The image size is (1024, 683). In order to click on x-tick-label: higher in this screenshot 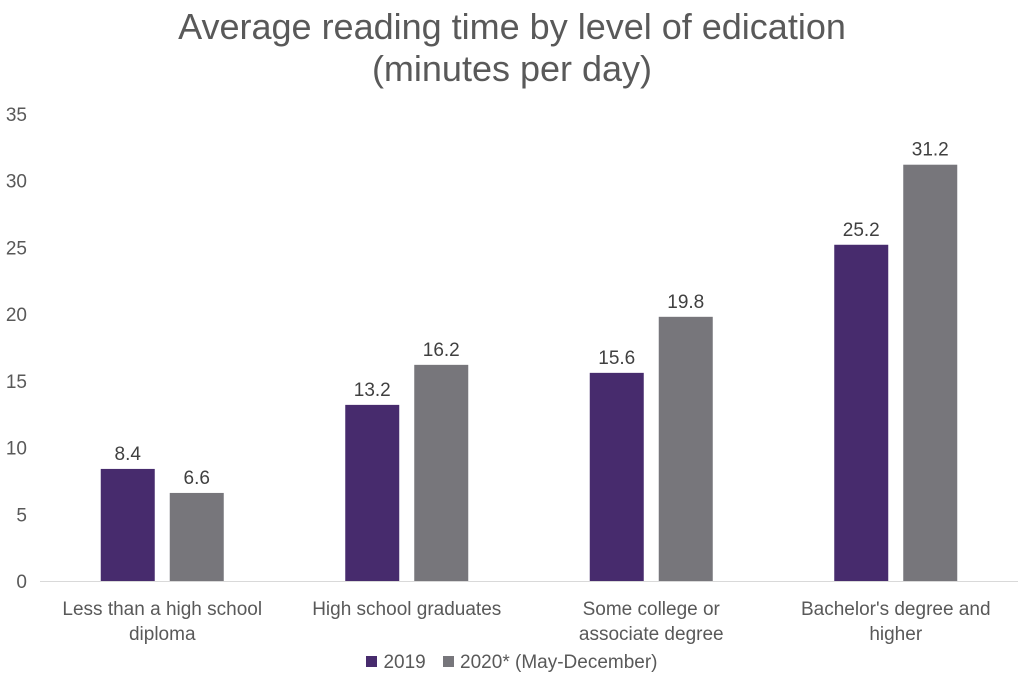, I will do `click(895, 634)`.